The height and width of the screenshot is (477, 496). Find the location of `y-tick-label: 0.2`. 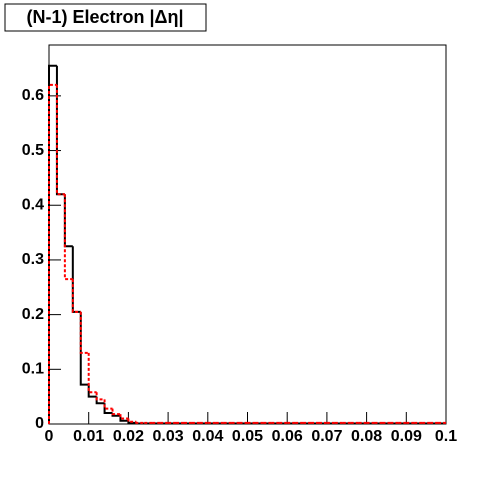

y-tick-label: 0.2 is located at coordinates (33, 314).